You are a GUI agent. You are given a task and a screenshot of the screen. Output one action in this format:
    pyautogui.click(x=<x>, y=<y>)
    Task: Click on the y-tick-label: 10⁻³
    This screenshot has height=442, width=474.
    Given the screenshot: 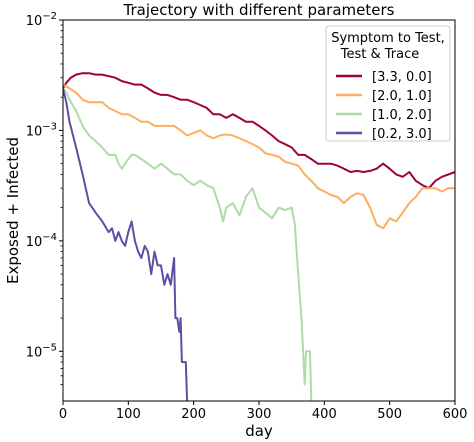 What is the action you would take?
    pyautogui.click(x=41, y=130)
    